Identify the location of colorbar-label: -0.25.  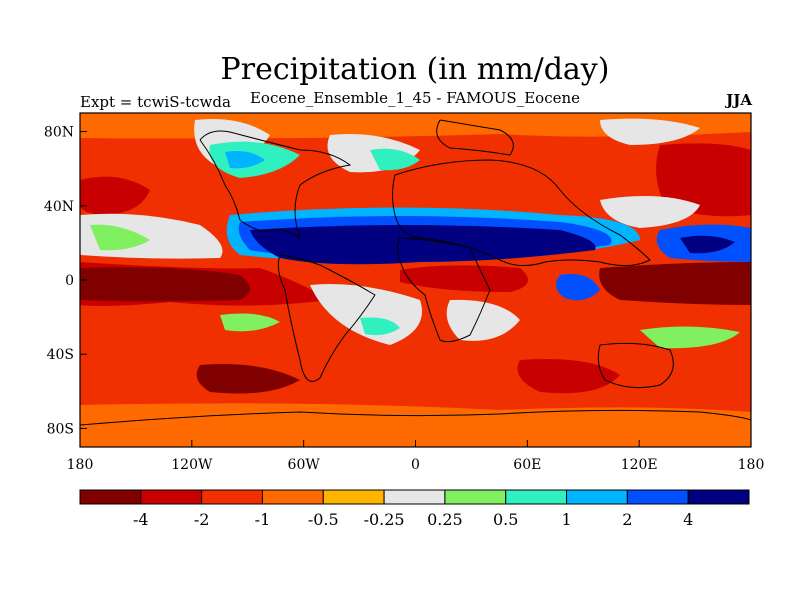
(384, 519).